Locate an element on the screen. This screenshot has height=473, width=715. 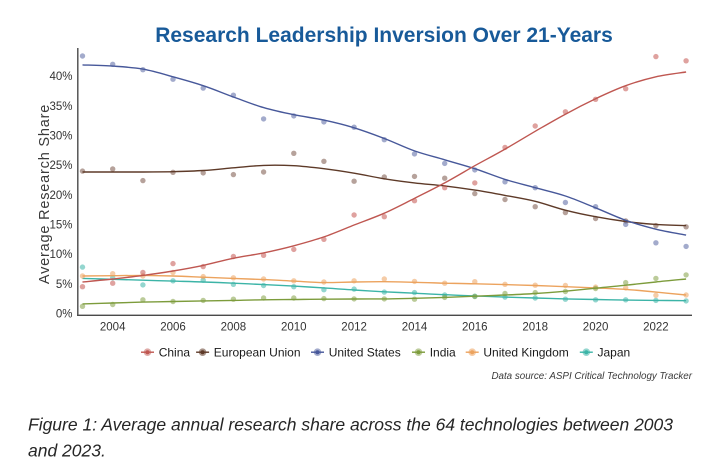
svg-text: 2016 is located at coordinates (475, 328).